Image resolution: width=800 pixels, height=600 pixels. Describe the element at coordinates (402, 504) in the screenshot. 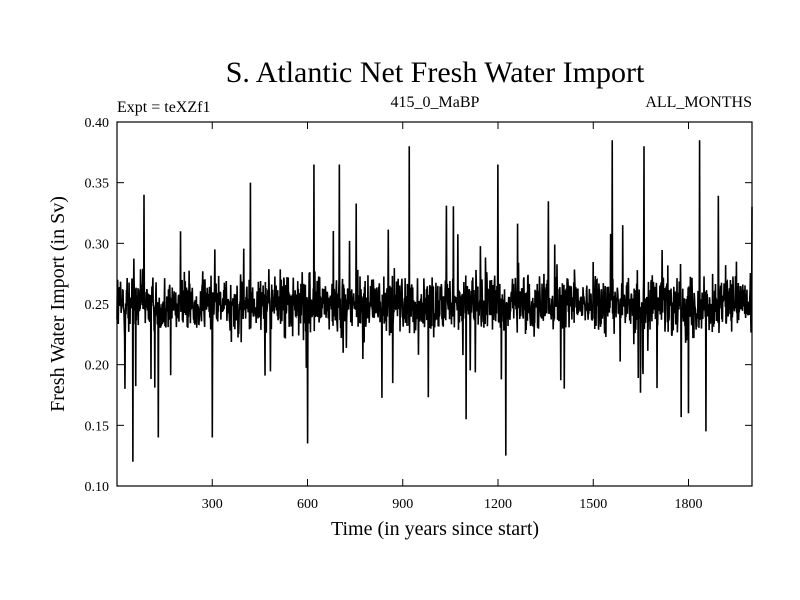

I see `x-tick-label: 900` at that location.